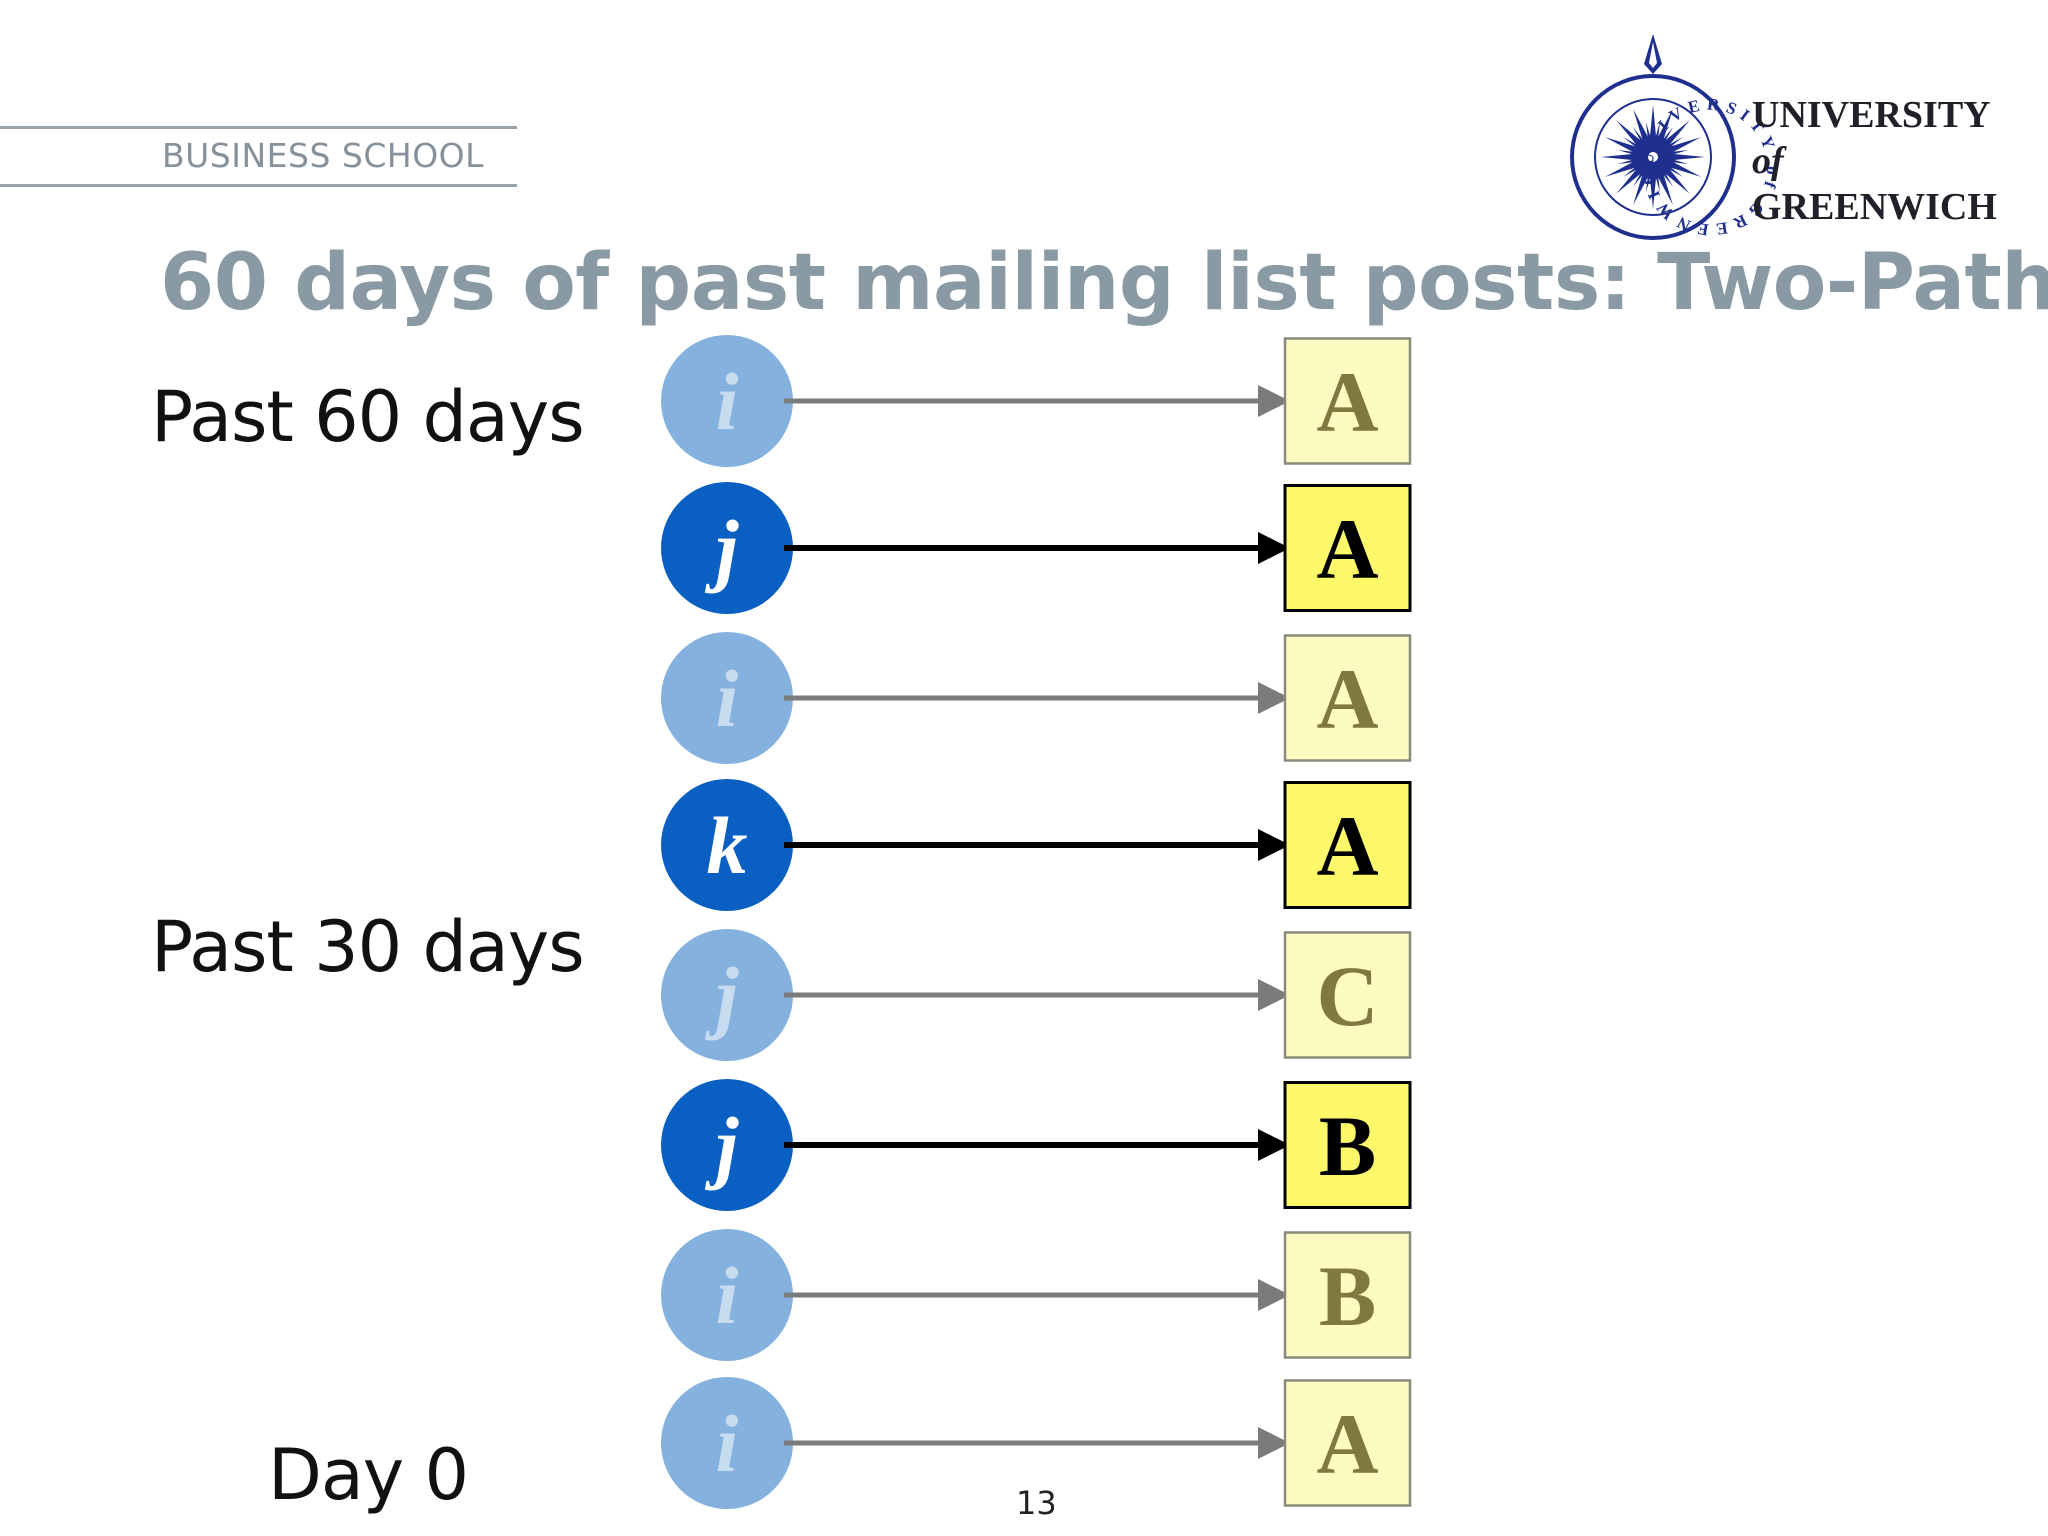  What do you see at coordinates (258, 185) in the screenshot?
I see `header-rule-bottom` at bounding box center [258, 185].